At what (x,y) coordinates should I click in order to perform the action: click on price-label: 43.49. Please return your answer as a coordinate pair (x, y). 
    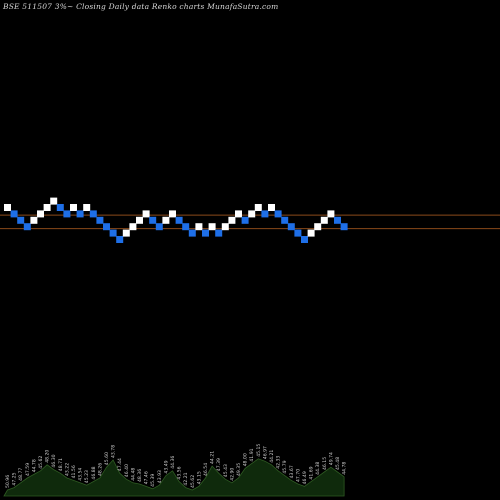
    Looking at the image, I should click on (166, 466).